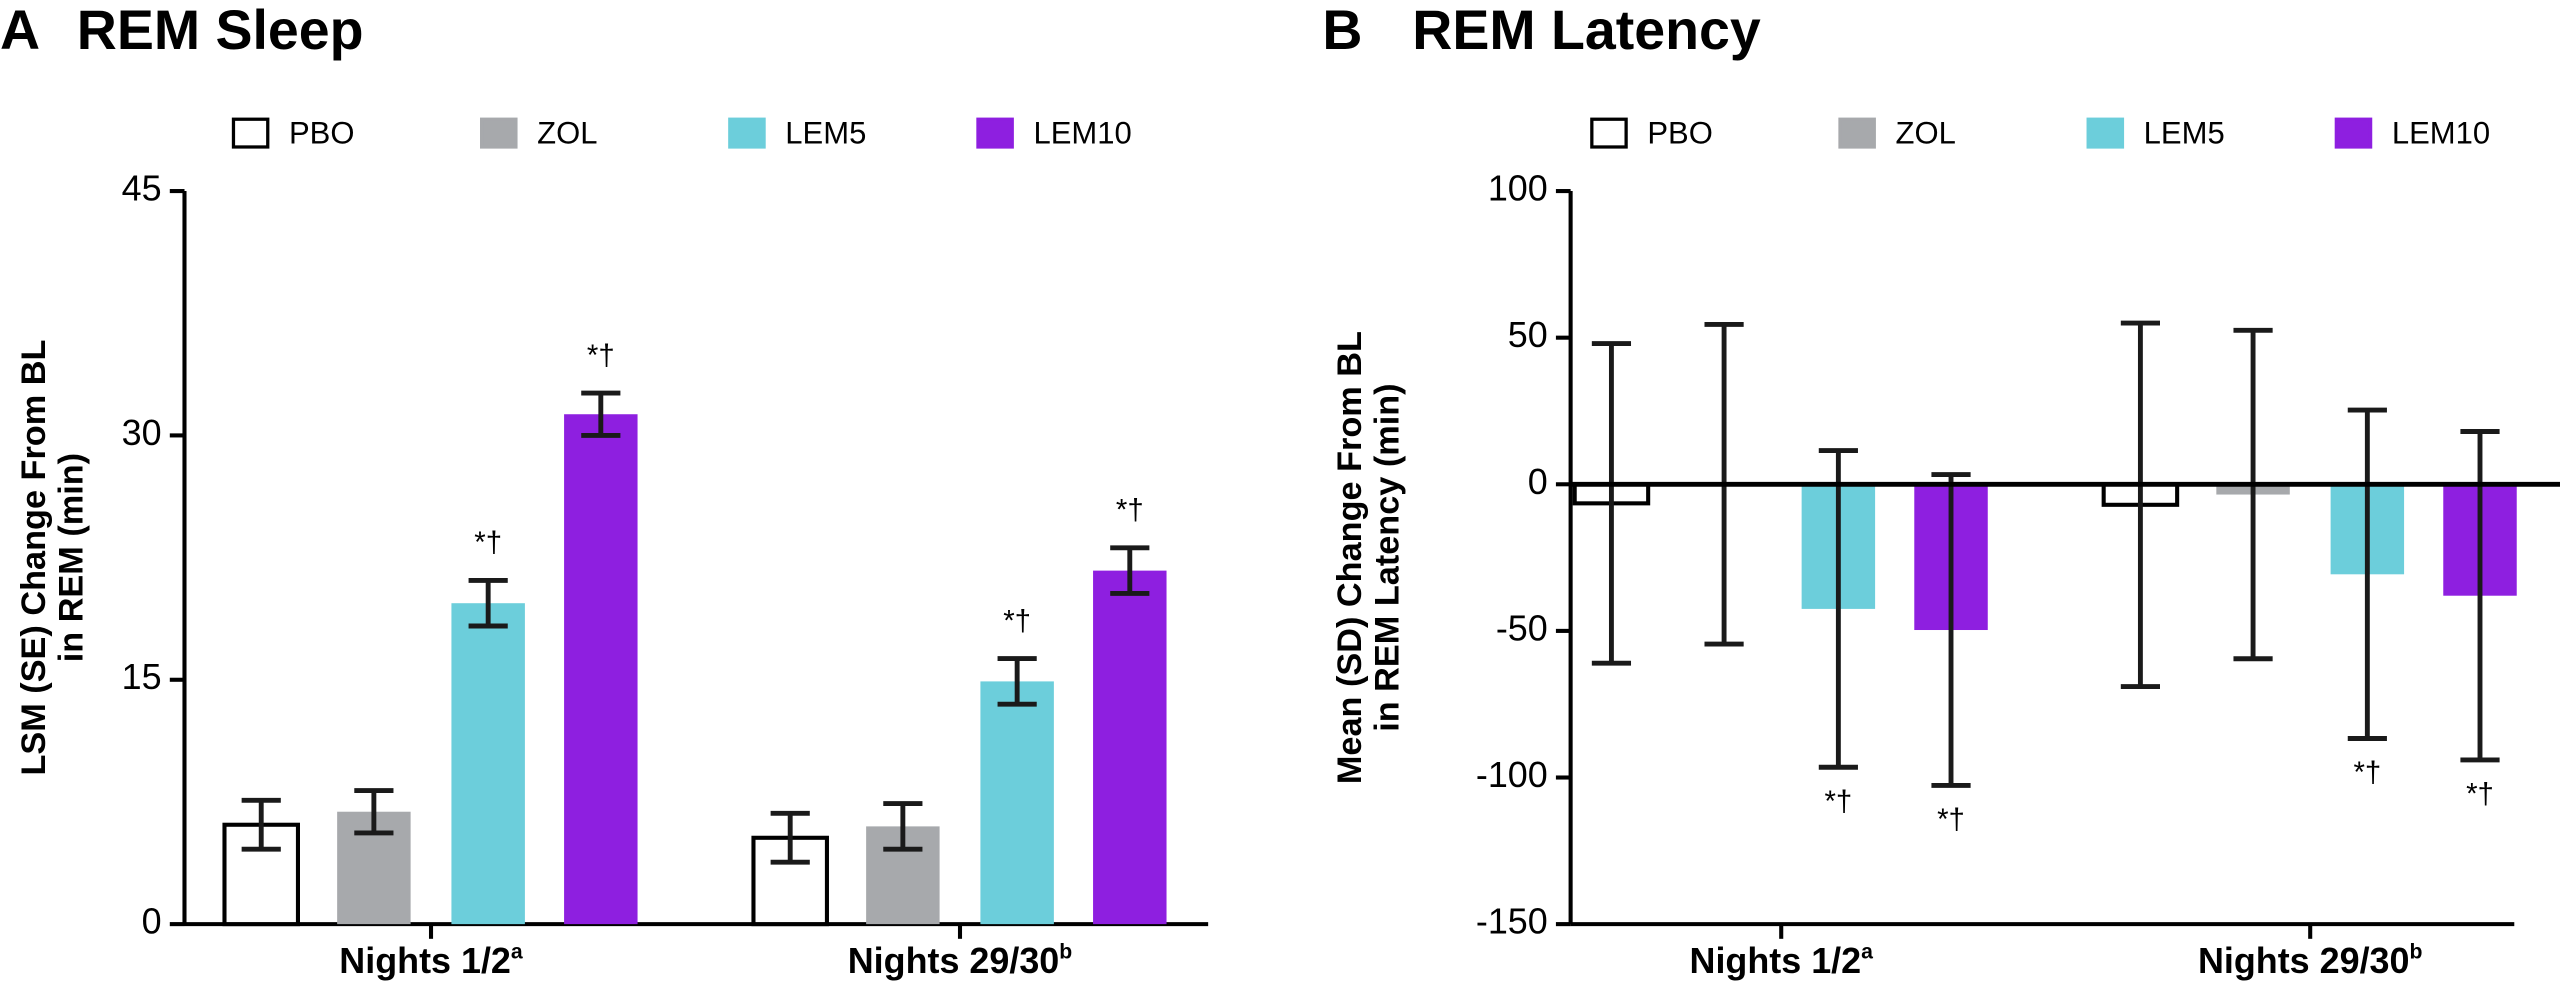 The width and height of the screenshot is (2560, 996). I want to click on y-tick-label: -150, so click(1512, 921).